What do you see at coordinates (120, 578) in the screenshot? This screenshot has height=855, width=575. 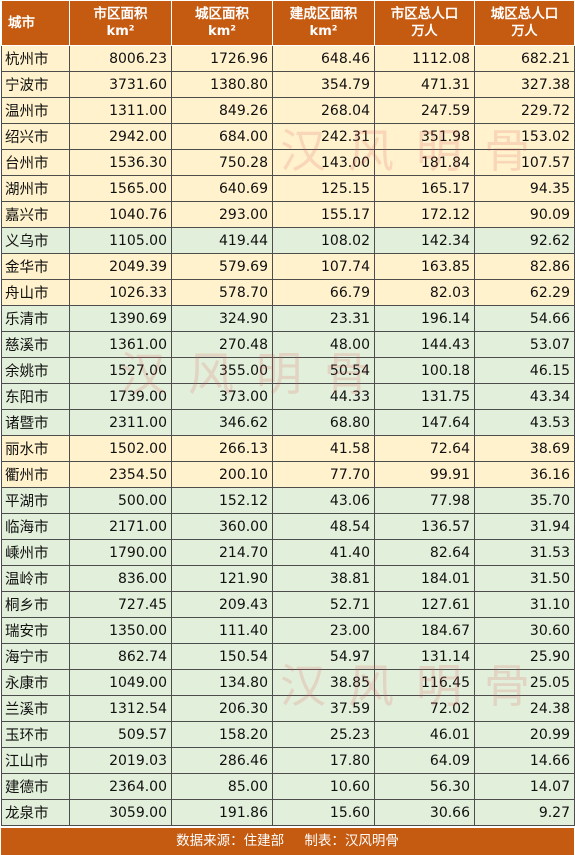 I see `urban-district-area-cell: 836.00` at bounding box center [120, 578].